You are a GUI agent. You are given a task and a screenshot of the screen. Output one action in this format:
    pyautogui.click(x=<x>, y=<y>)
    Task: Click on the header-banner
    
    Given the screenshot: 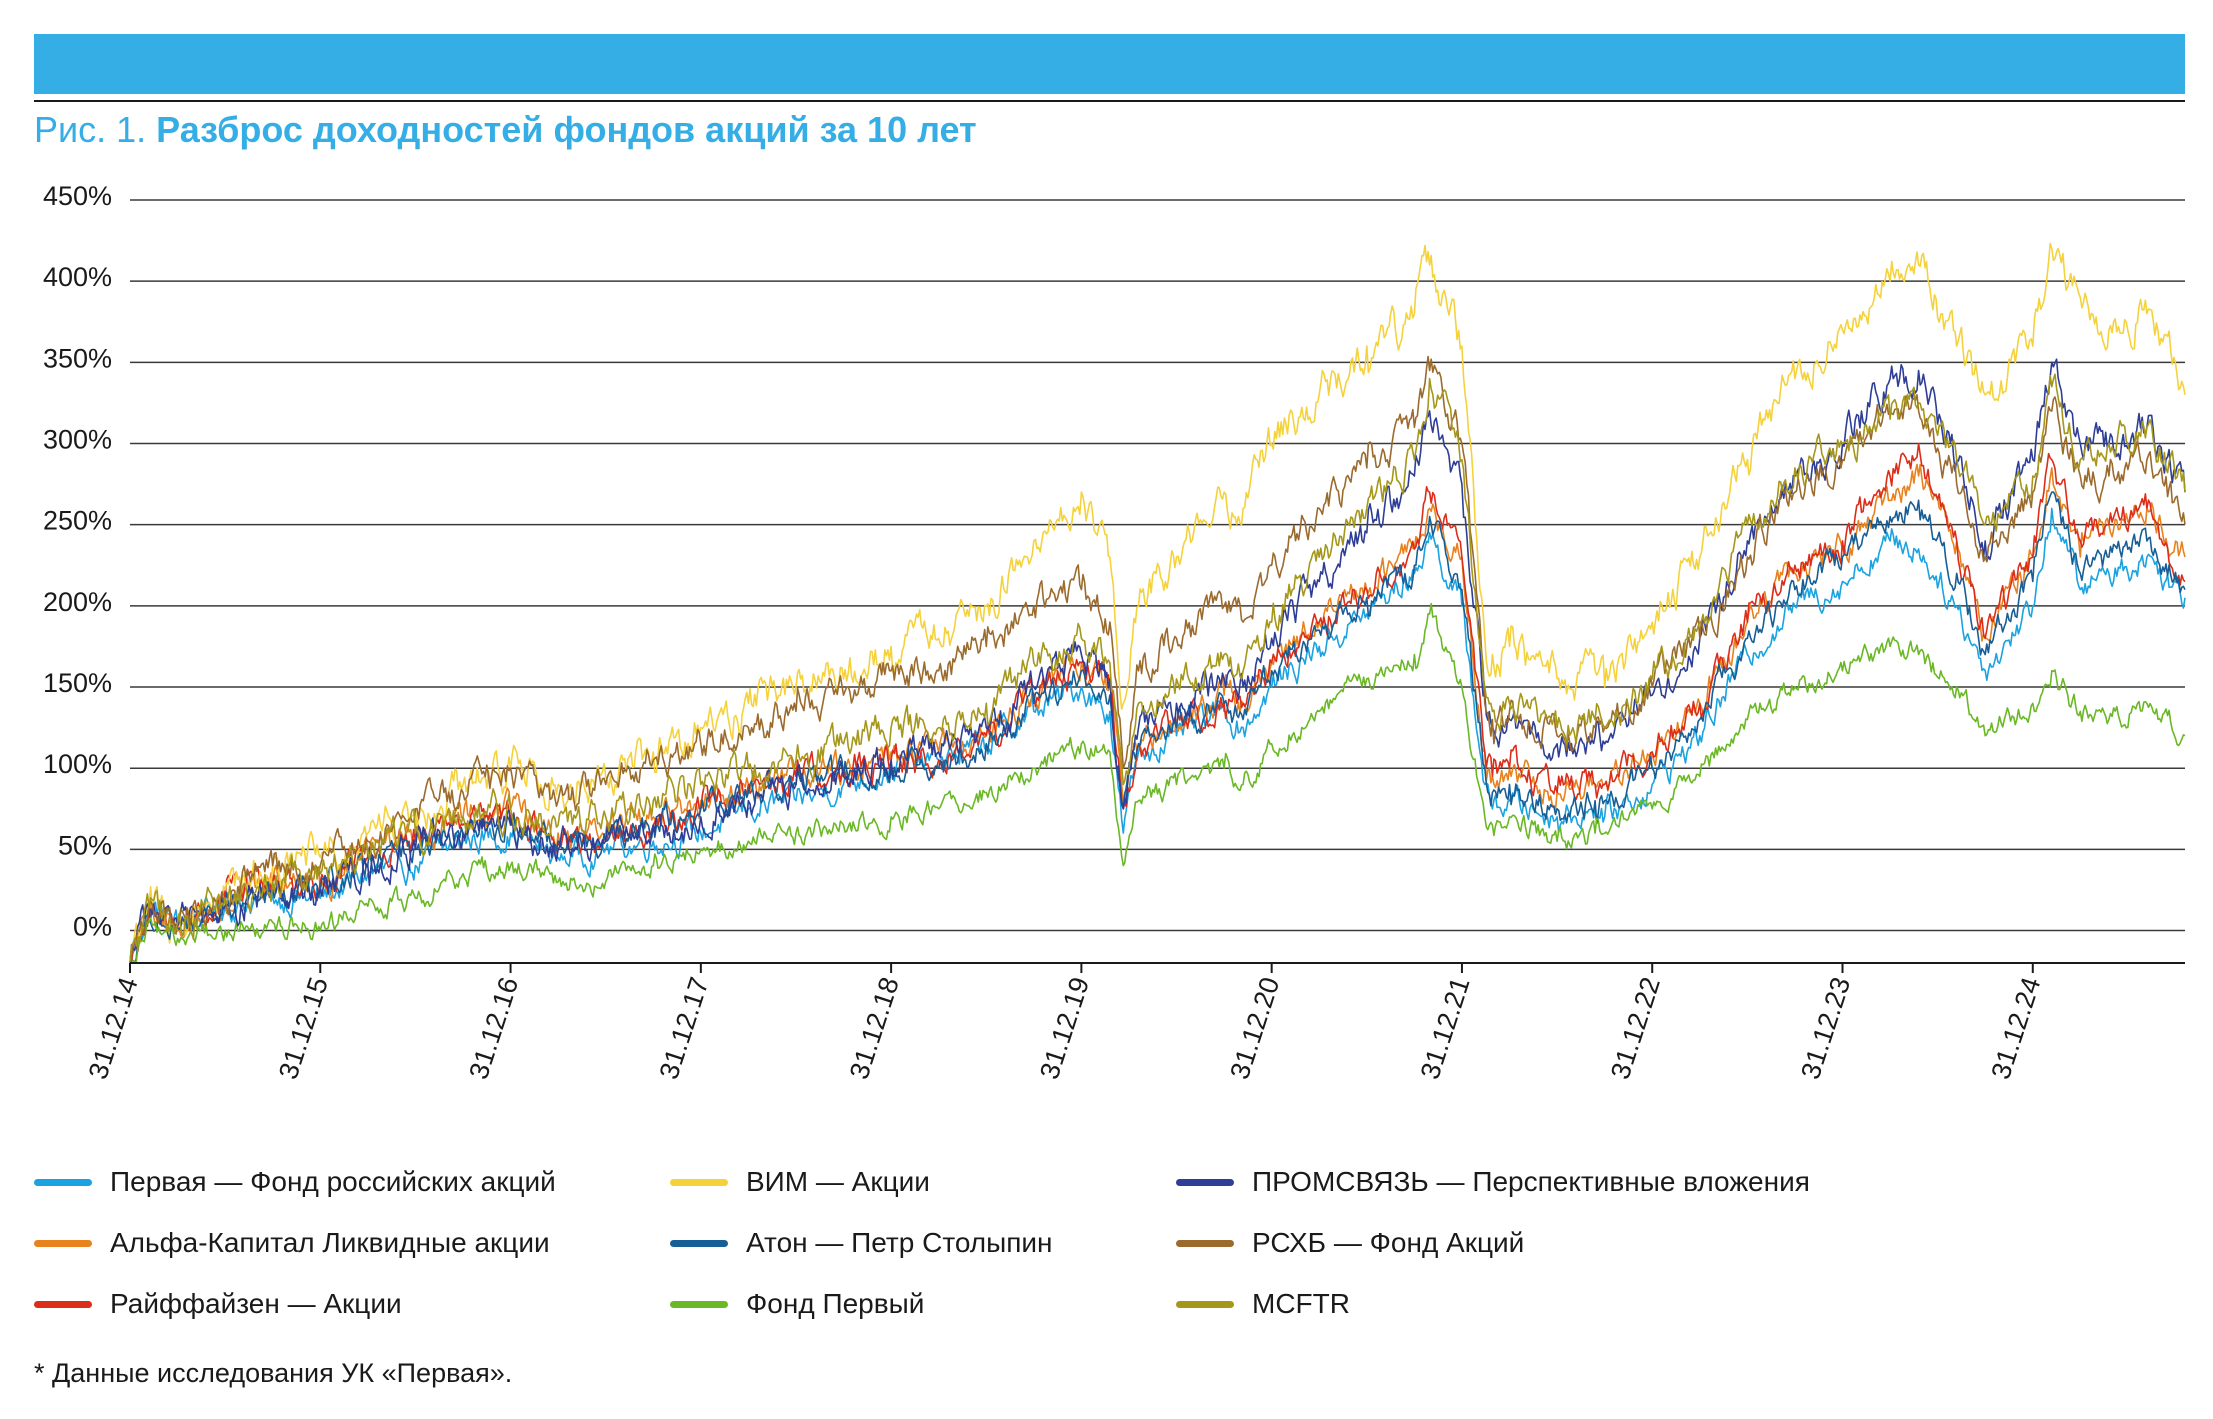 What is the action you would take?
    pyautogui.click(x=1109, y=64)
    